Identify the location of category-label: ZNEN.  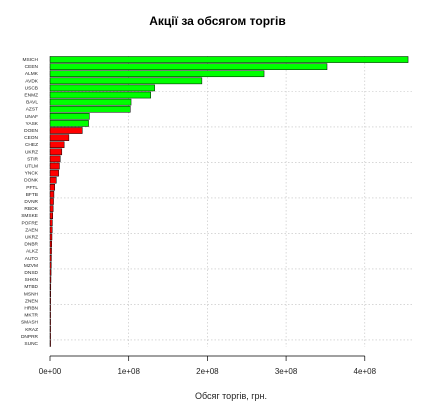
(32, 301).